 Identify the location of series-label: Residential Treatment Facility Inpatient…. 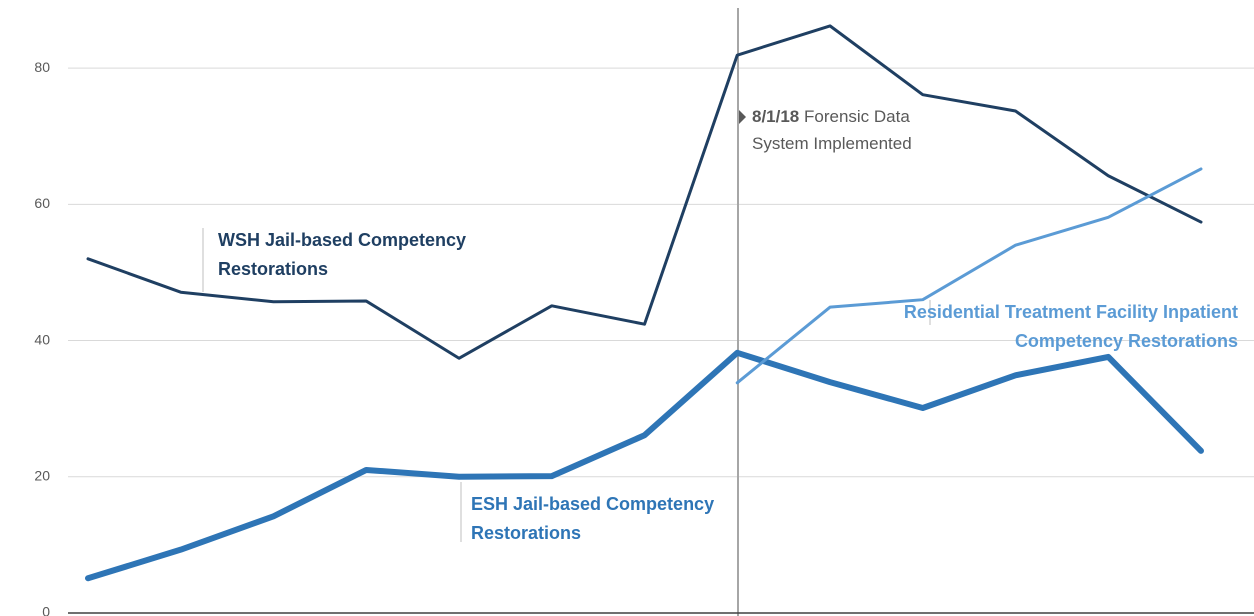
(1070, 326).